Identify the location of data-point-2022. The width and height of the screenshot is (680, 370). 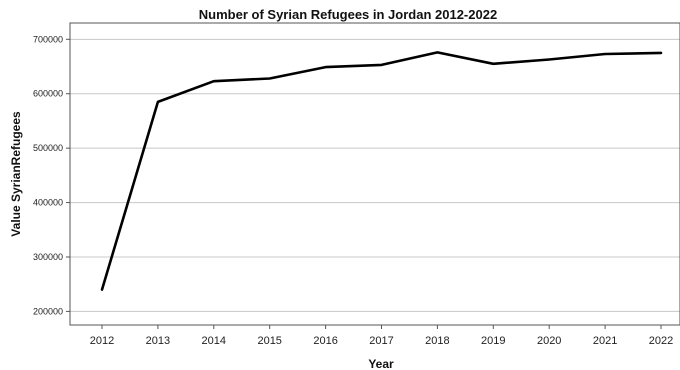
(661, 53).